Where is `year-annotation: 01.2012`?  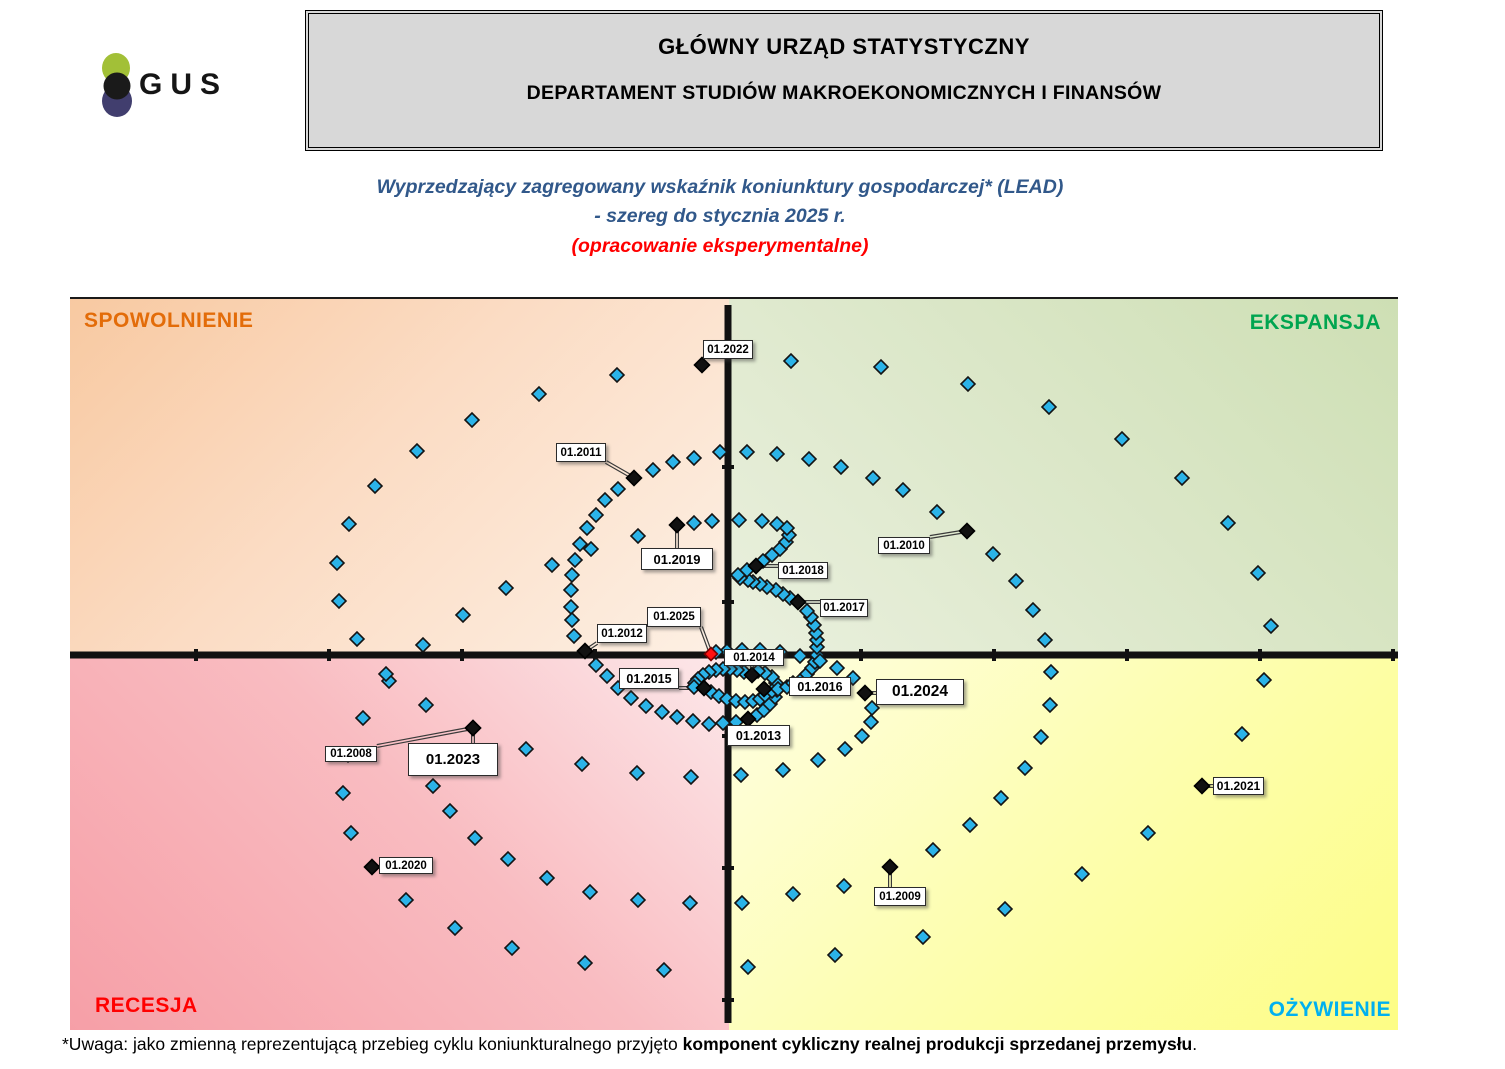
year-annotation: 01.2012 is located at coordinates (622, 633).